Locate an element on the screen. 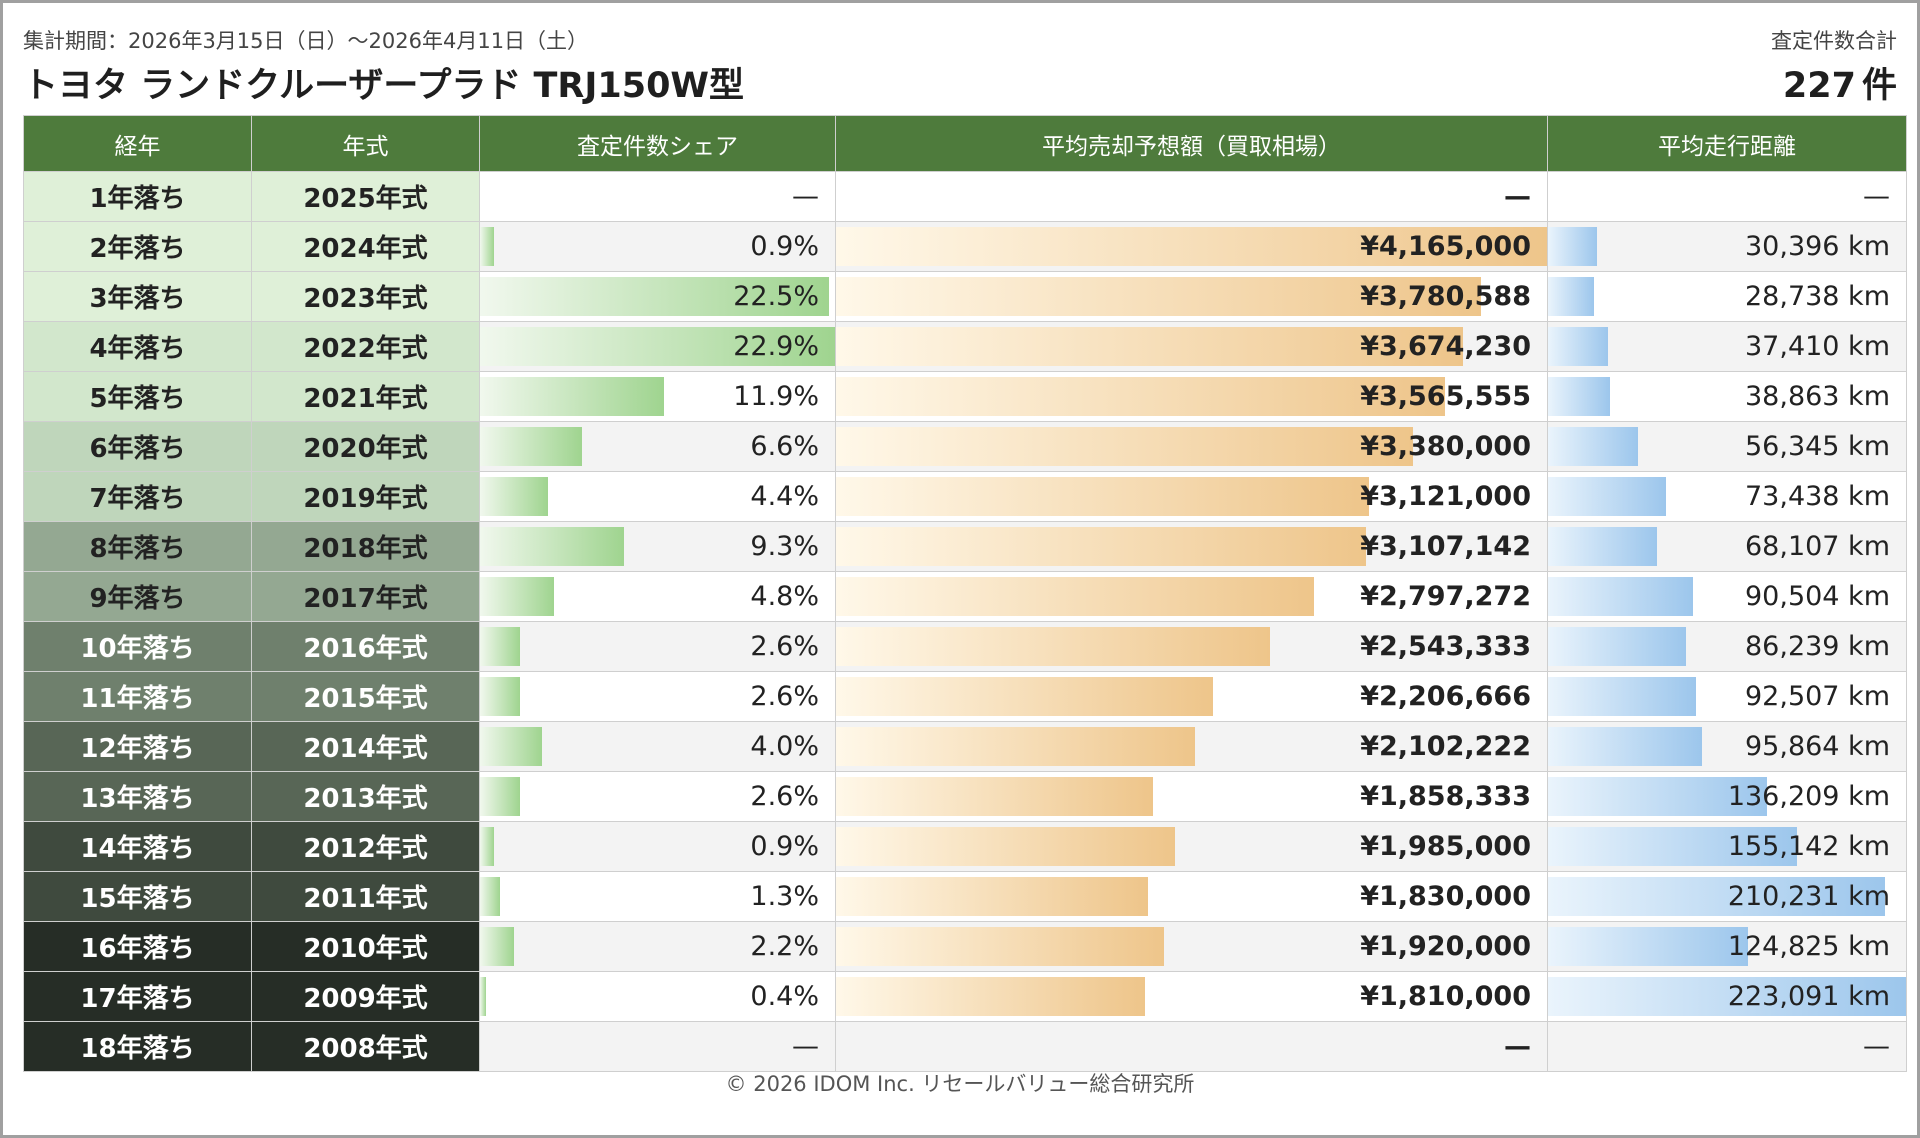  total-count-label: 査定件数合計 is located at coordinates (1834, 41).